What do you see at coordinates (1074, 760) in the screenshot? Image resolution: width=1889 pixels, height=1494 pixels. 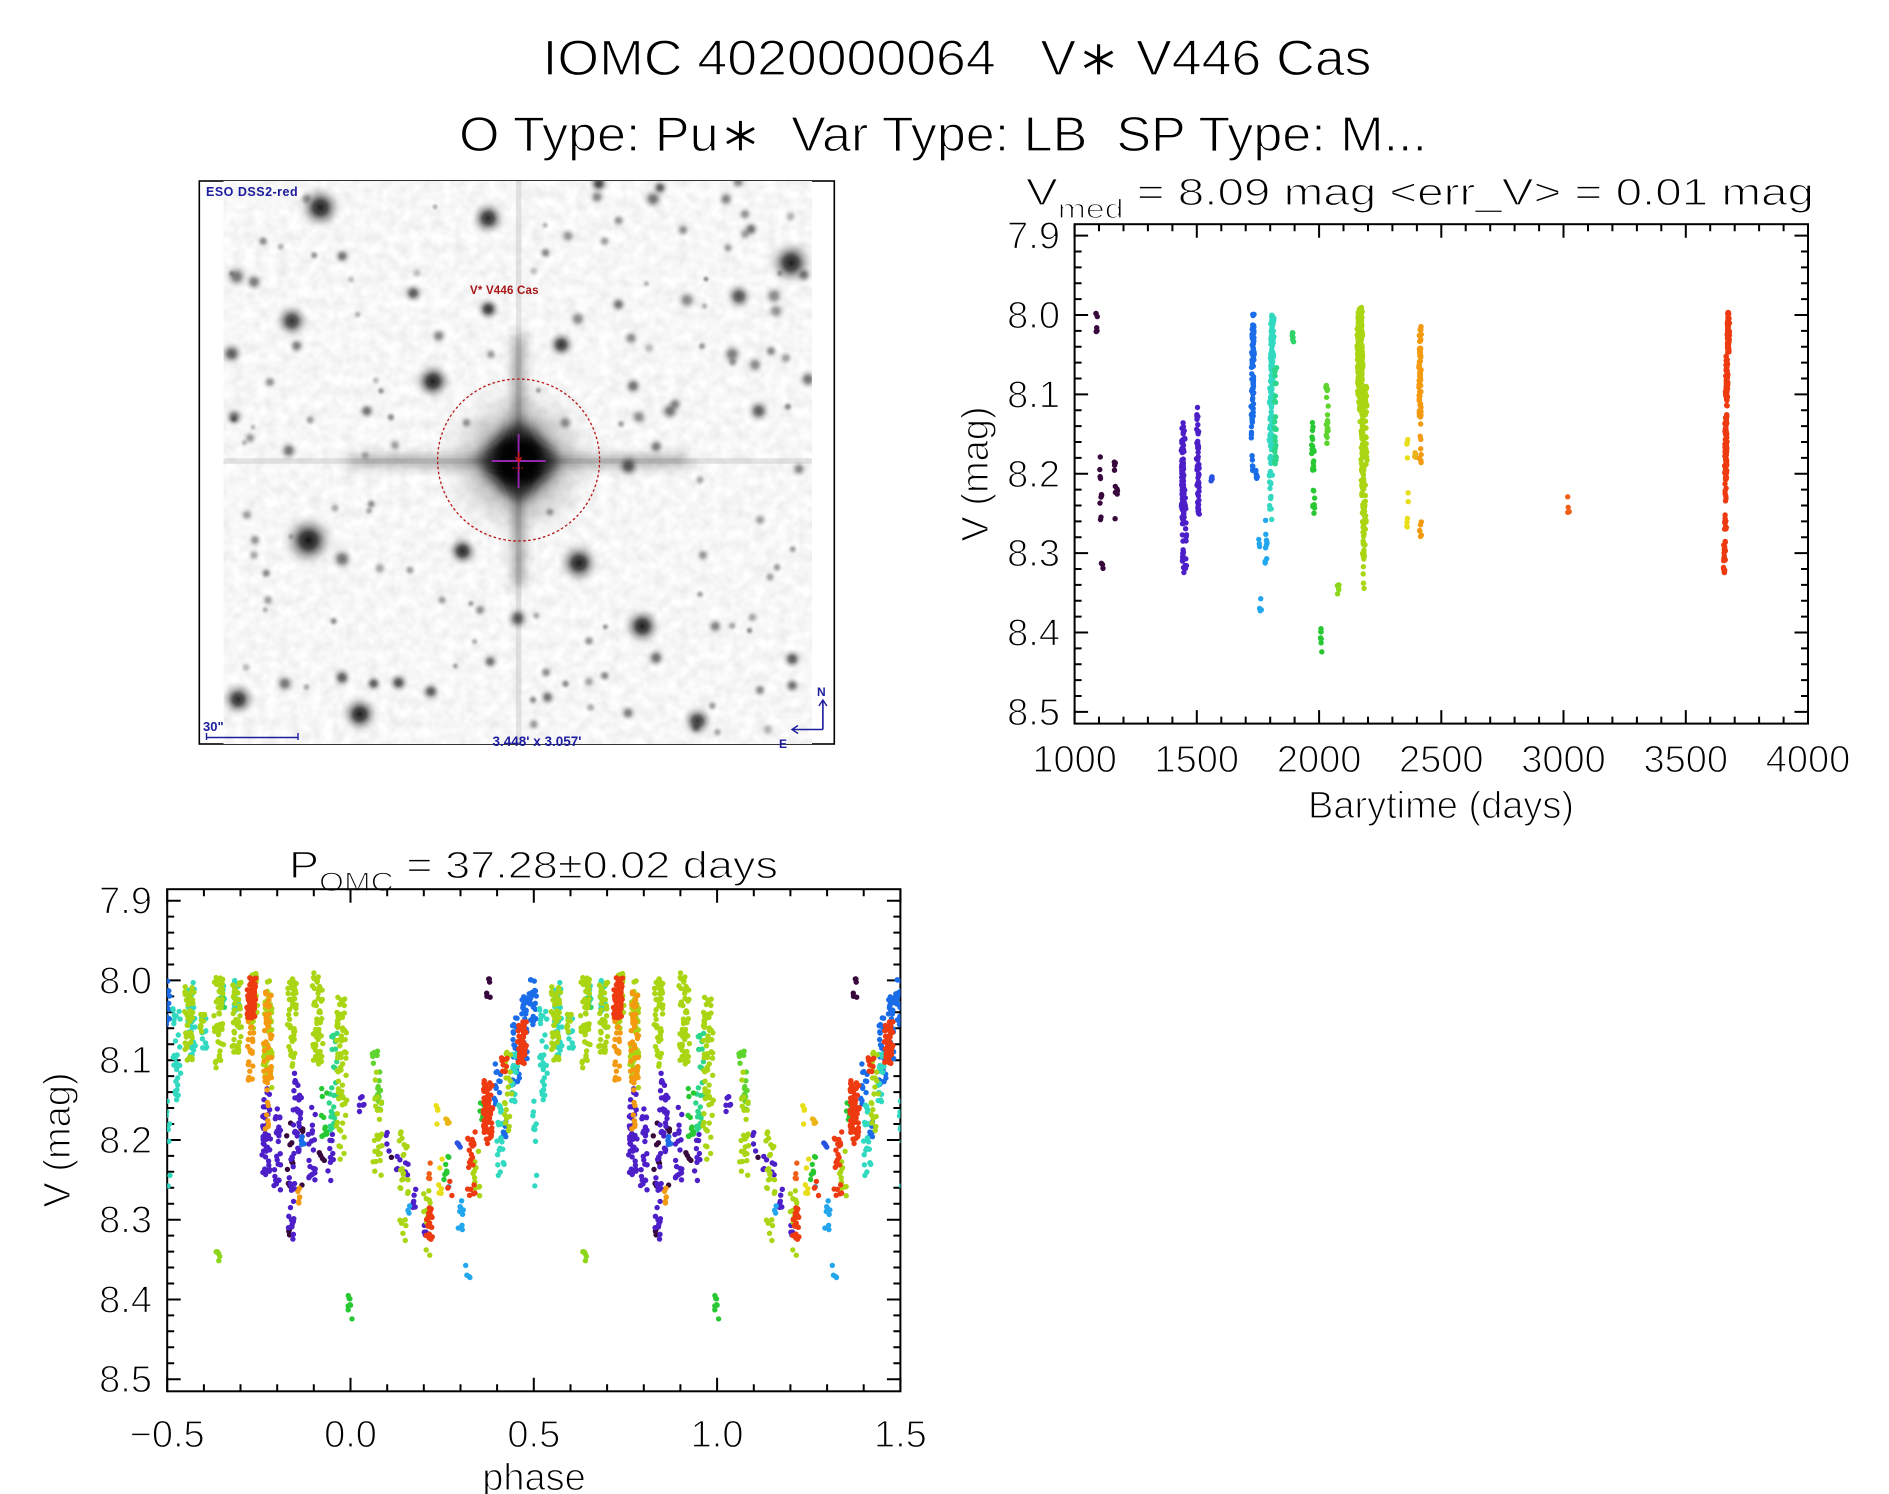 I see `svg-text: 1000` at bounding box center [1074, 760].